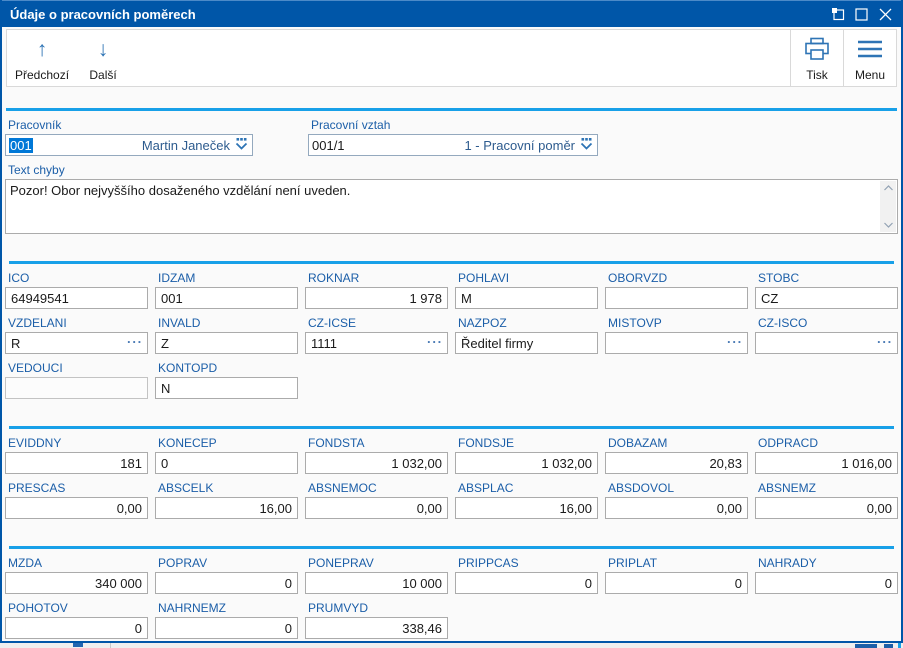 This screenshot has height=648, width=903. I want to click on menu-button: Menu, so click(870, 58).